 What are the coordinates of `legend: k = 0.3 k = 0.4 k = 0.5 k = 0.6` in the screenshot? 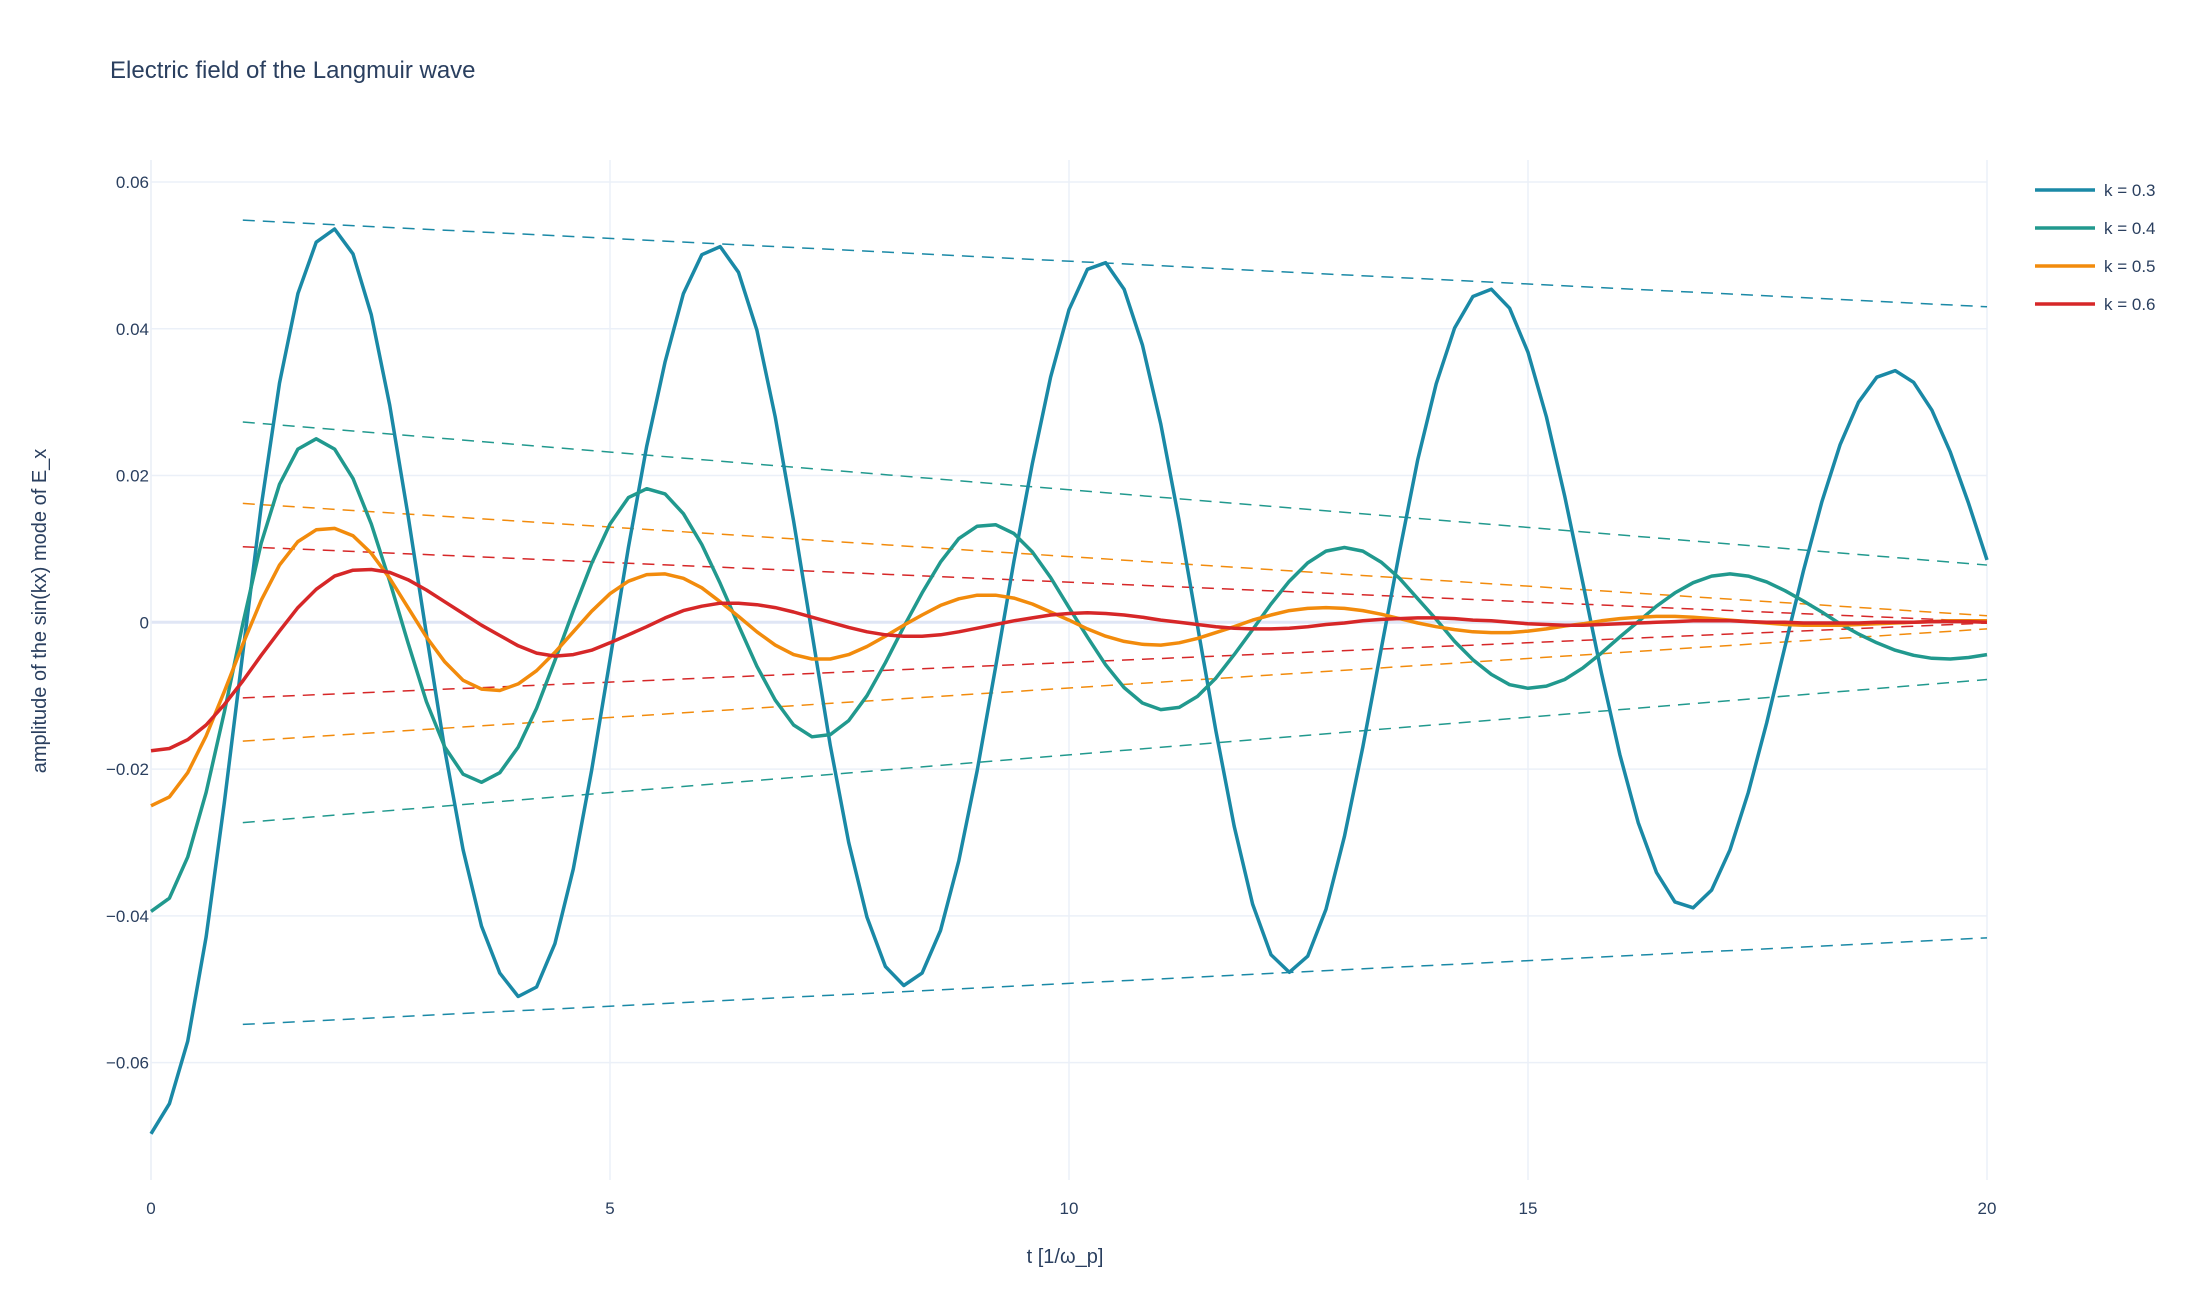 It's located at (2095, 247).